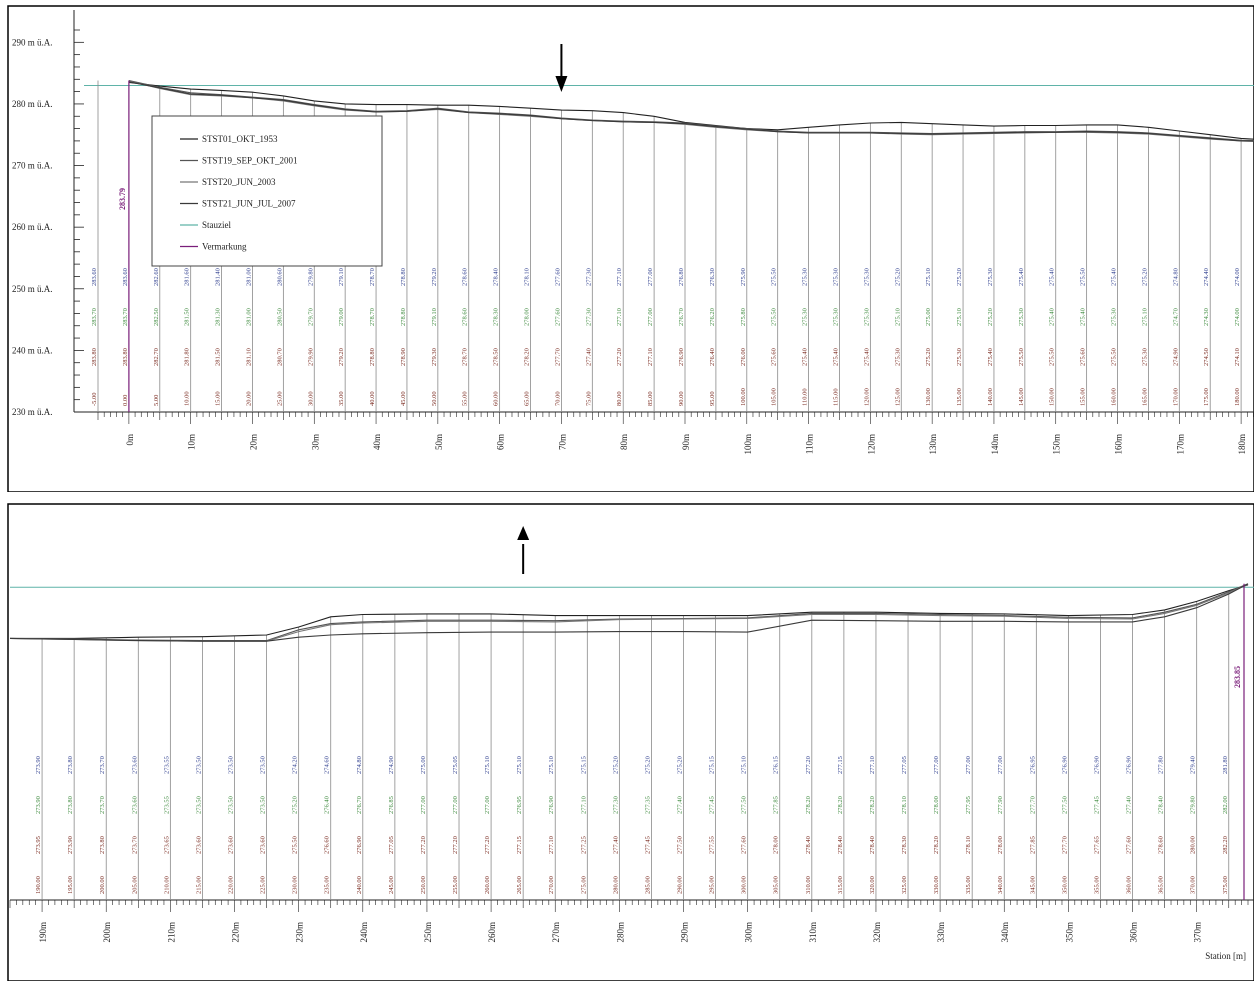  What do you see at coordinates (968, 885) in the screenshot?
I see `station-value-label: 335.00` at bounding box center [968, 885].